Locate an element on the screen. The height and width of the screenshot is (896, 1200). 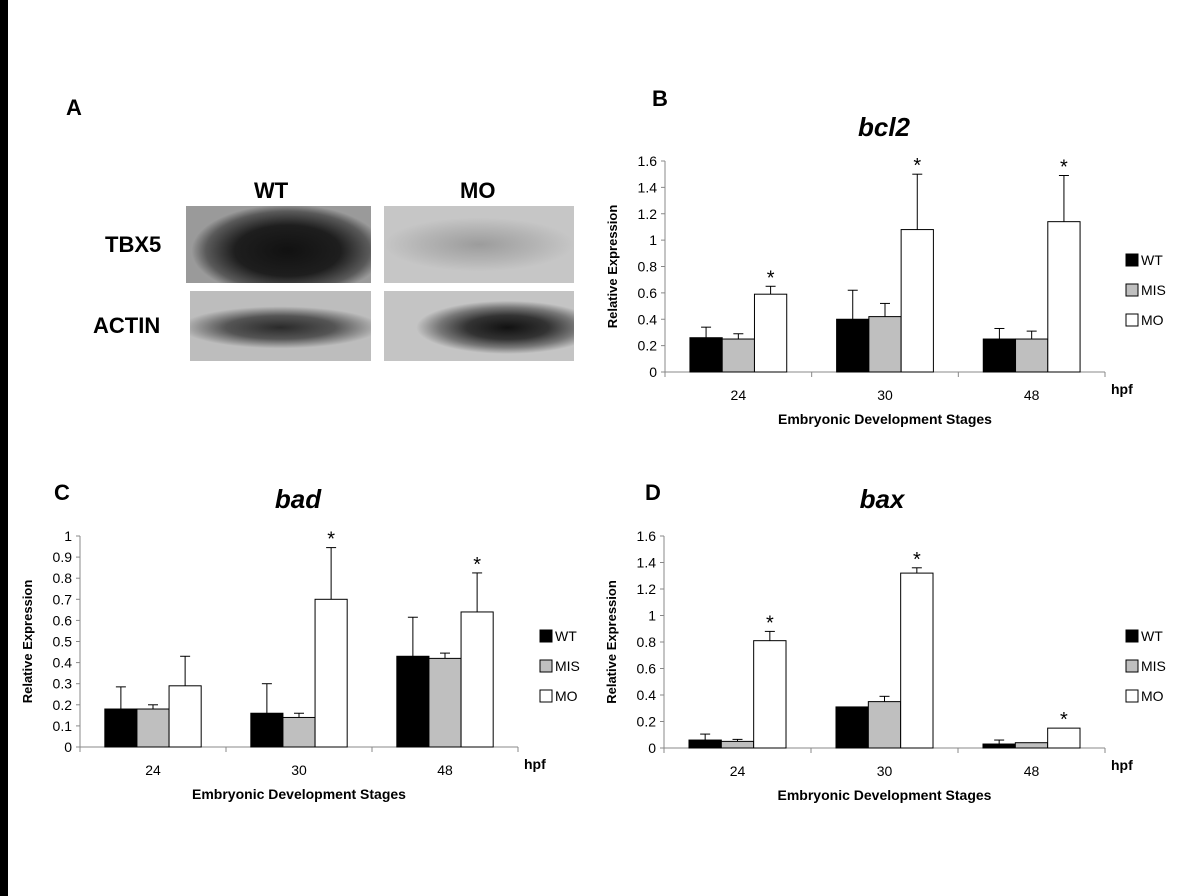
panel-letter-b: B is located at coordinates (660, 98).